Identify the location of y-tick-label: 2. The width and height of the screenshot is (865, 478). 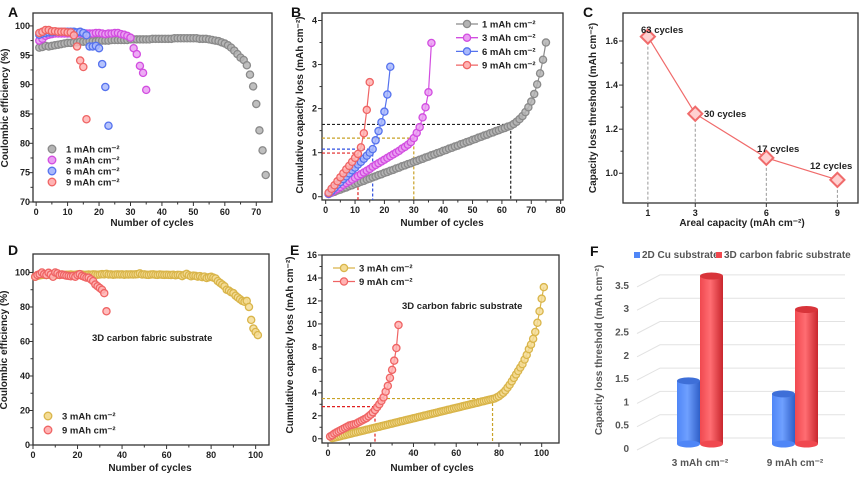
(314, 416).